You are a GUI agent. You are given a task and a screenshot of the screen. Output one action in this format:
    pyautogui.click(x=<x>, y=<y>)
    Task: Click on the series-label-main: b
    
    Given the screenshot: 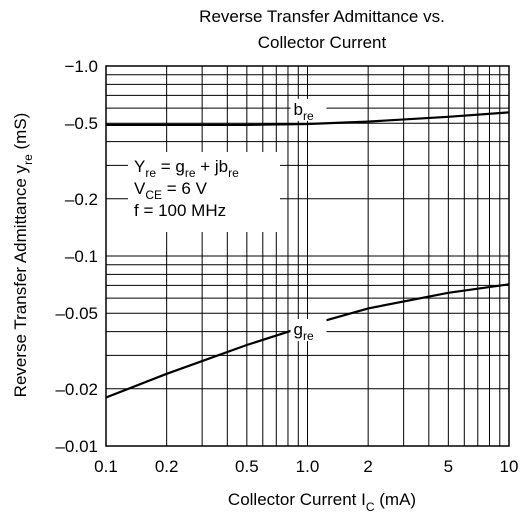 What is the action you would take?
    pyautogui.click(x=298, y=109)
    